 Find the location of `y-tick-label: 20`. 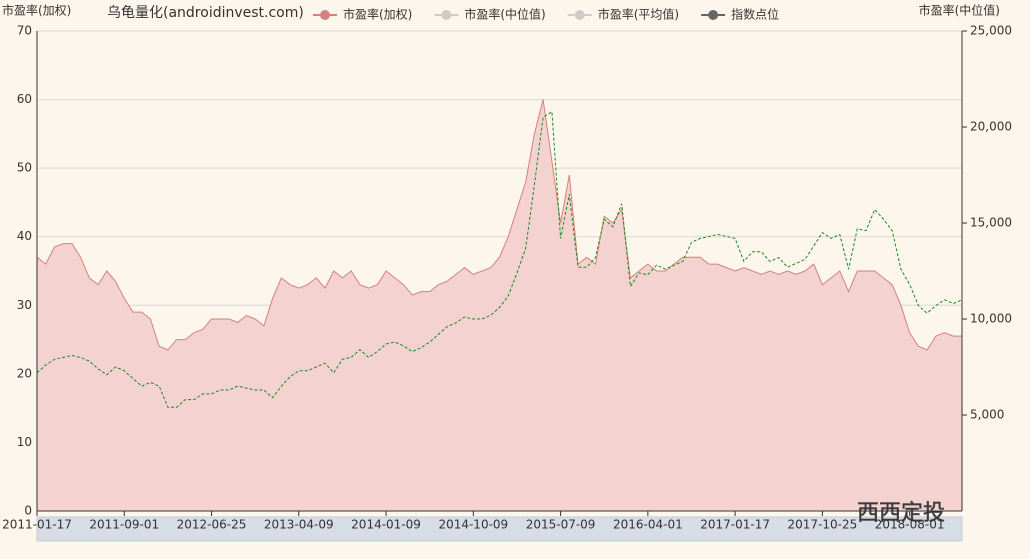

y-tick-label: 20 is located at coordinates (24, 373).